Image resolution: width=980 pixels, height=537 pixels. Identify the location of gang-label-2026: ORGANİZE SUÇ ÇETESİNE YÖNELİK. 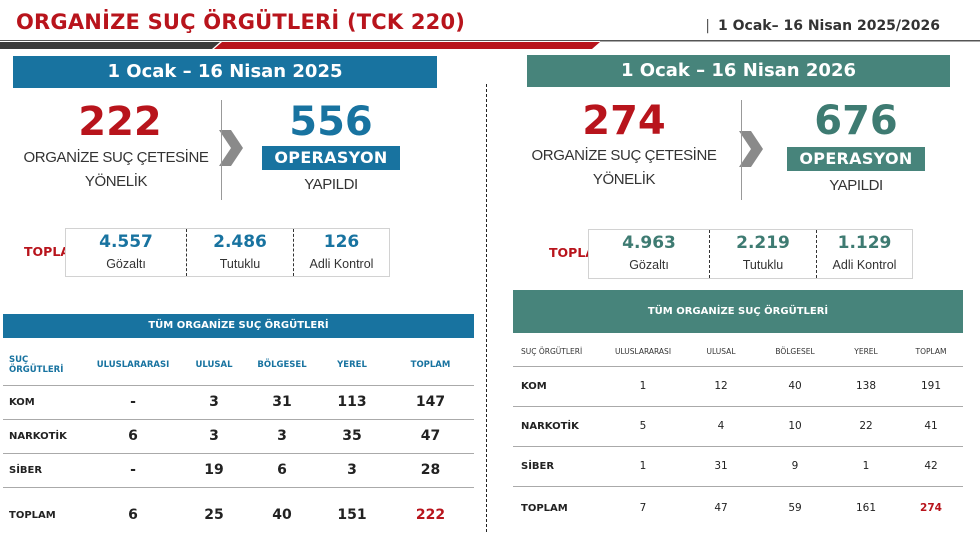
(624, 168).